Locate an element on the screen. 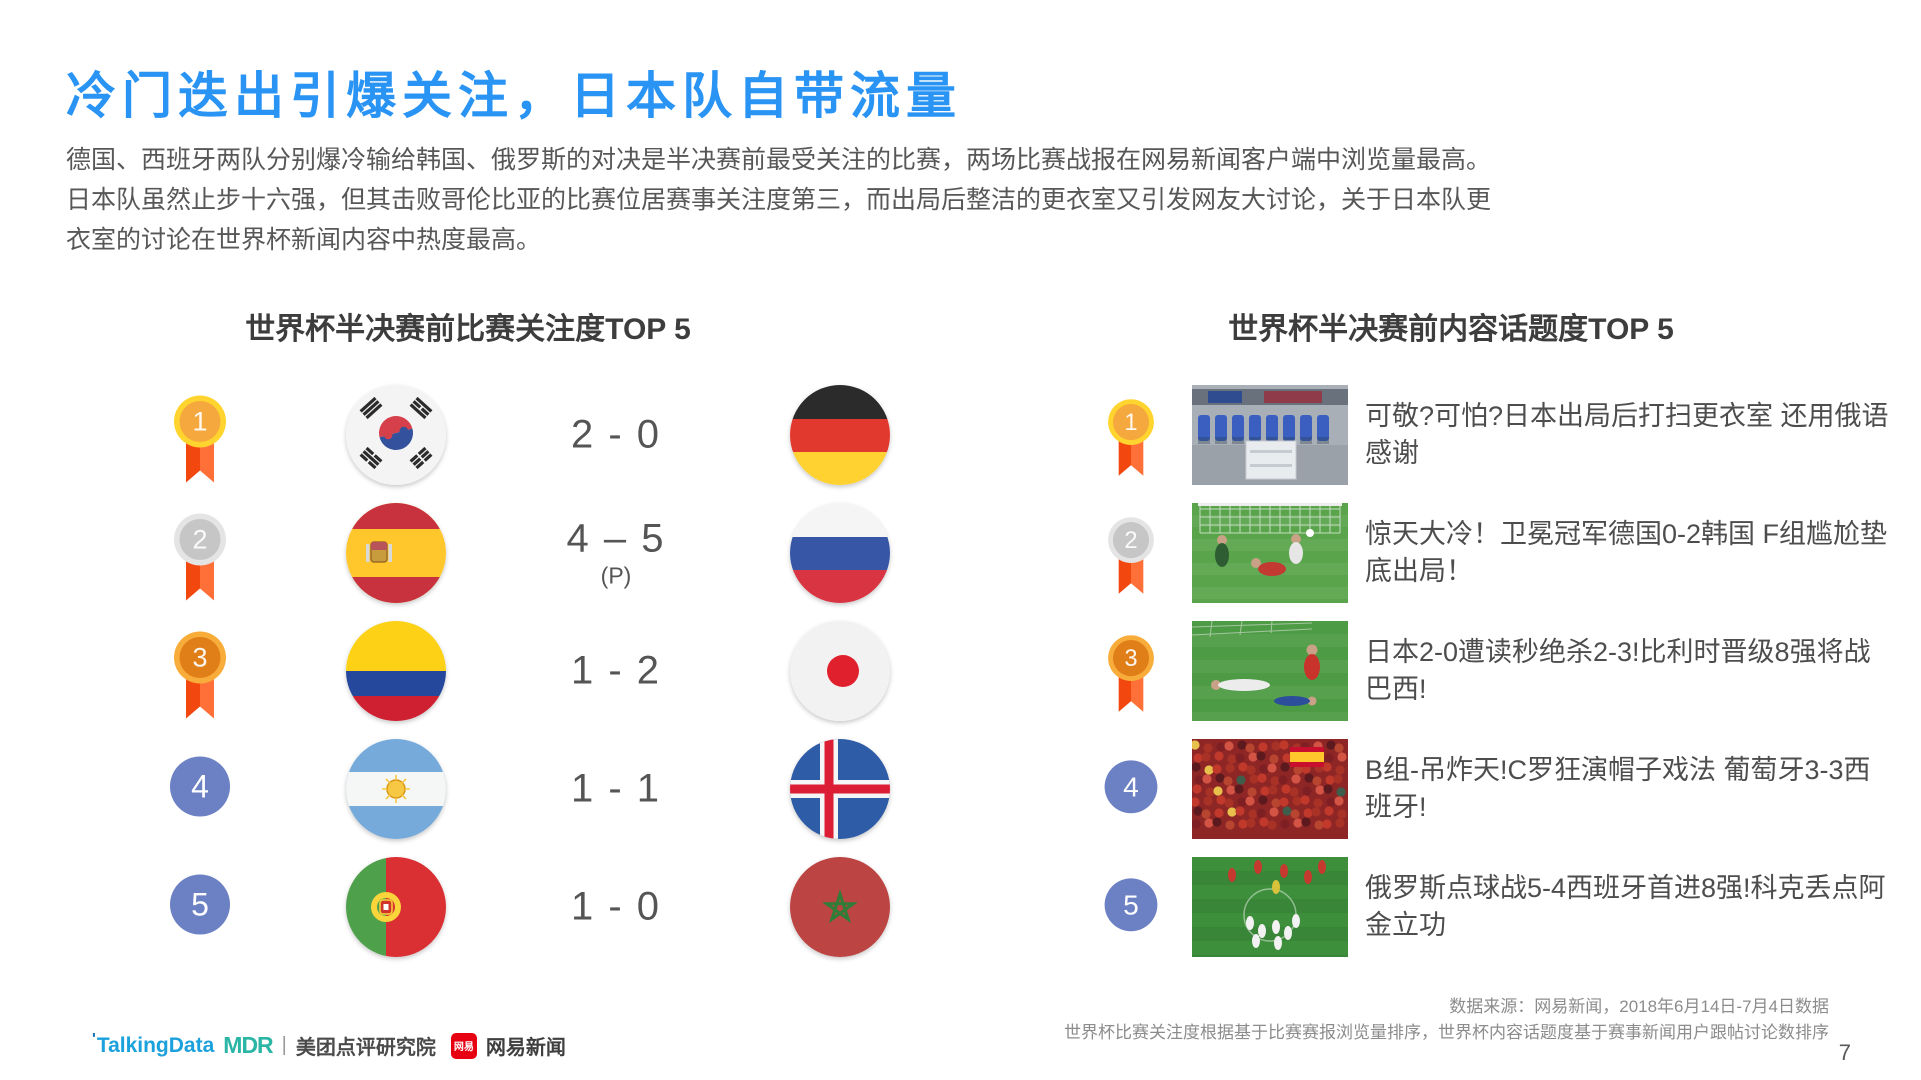 This screenshot has width=1921, height=1080. match-row-5: 5 1 - 0 is located at coordinates (960, 907).